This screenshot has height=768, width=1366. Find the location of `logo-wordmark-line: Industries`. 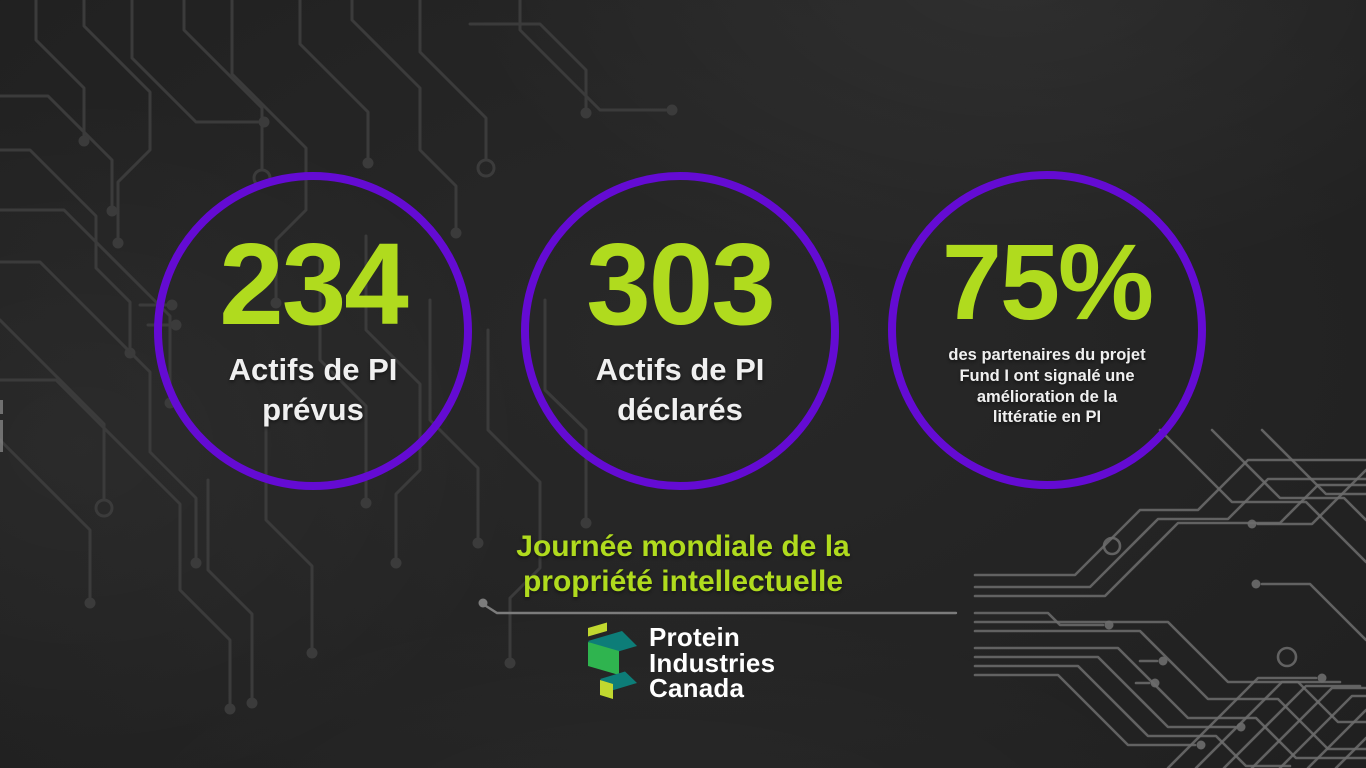

logo-wordmark-line: Industries is located at coordinates (712, 662).